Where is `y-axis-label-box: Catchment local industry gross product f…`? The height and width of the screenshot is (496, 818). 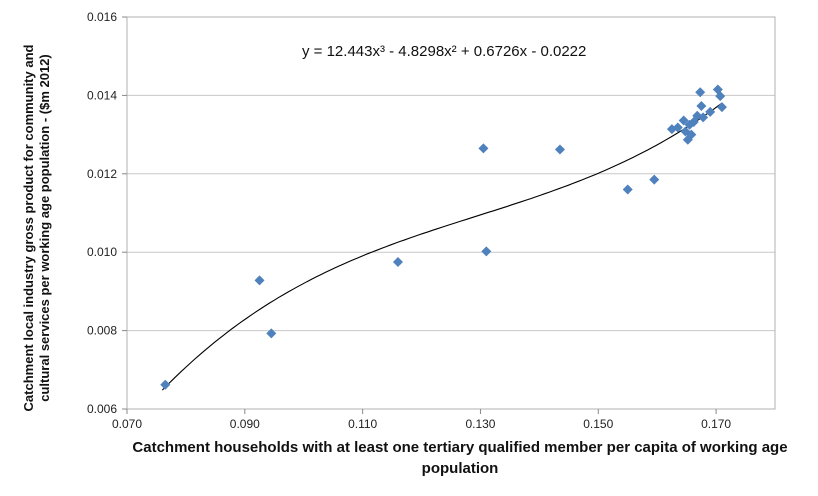 y-axis-label-box: Catchment local industry gross product f… is located at coordinates (37, 228).